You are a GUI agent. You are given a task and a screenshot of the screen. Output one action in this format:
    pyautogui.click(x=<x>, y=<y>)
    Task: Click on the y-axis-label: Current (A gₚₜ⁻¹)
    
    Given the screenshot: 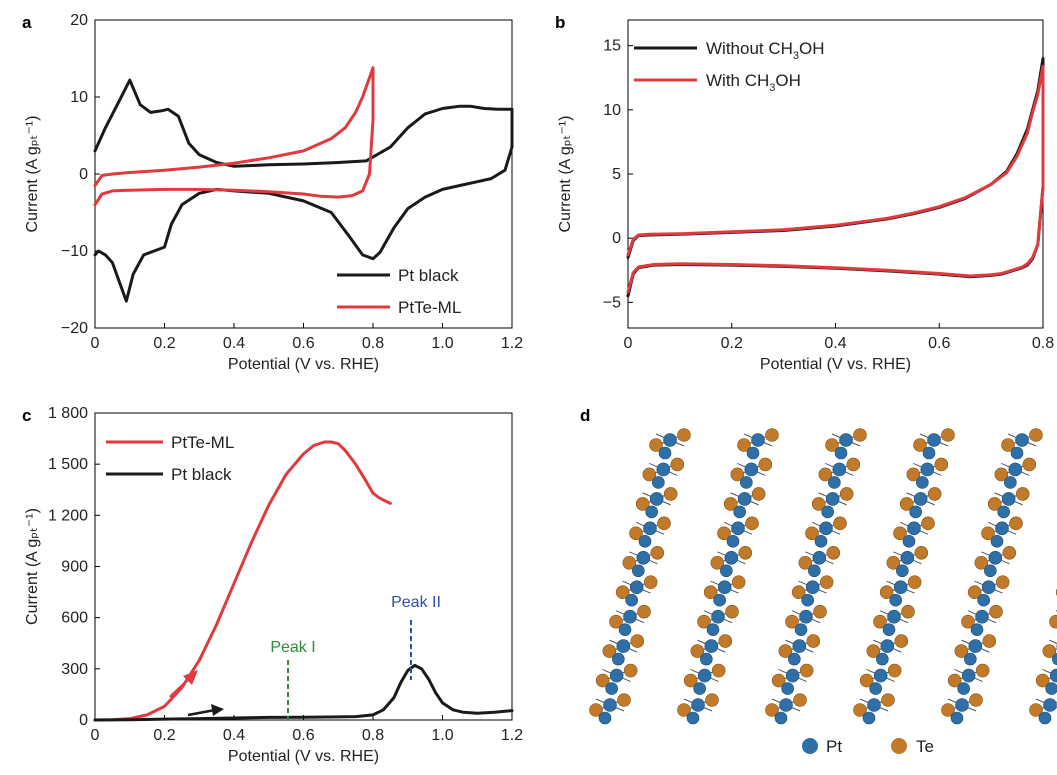 What is the action you would take?
    pyautogui.click(x=565, y=174)
    